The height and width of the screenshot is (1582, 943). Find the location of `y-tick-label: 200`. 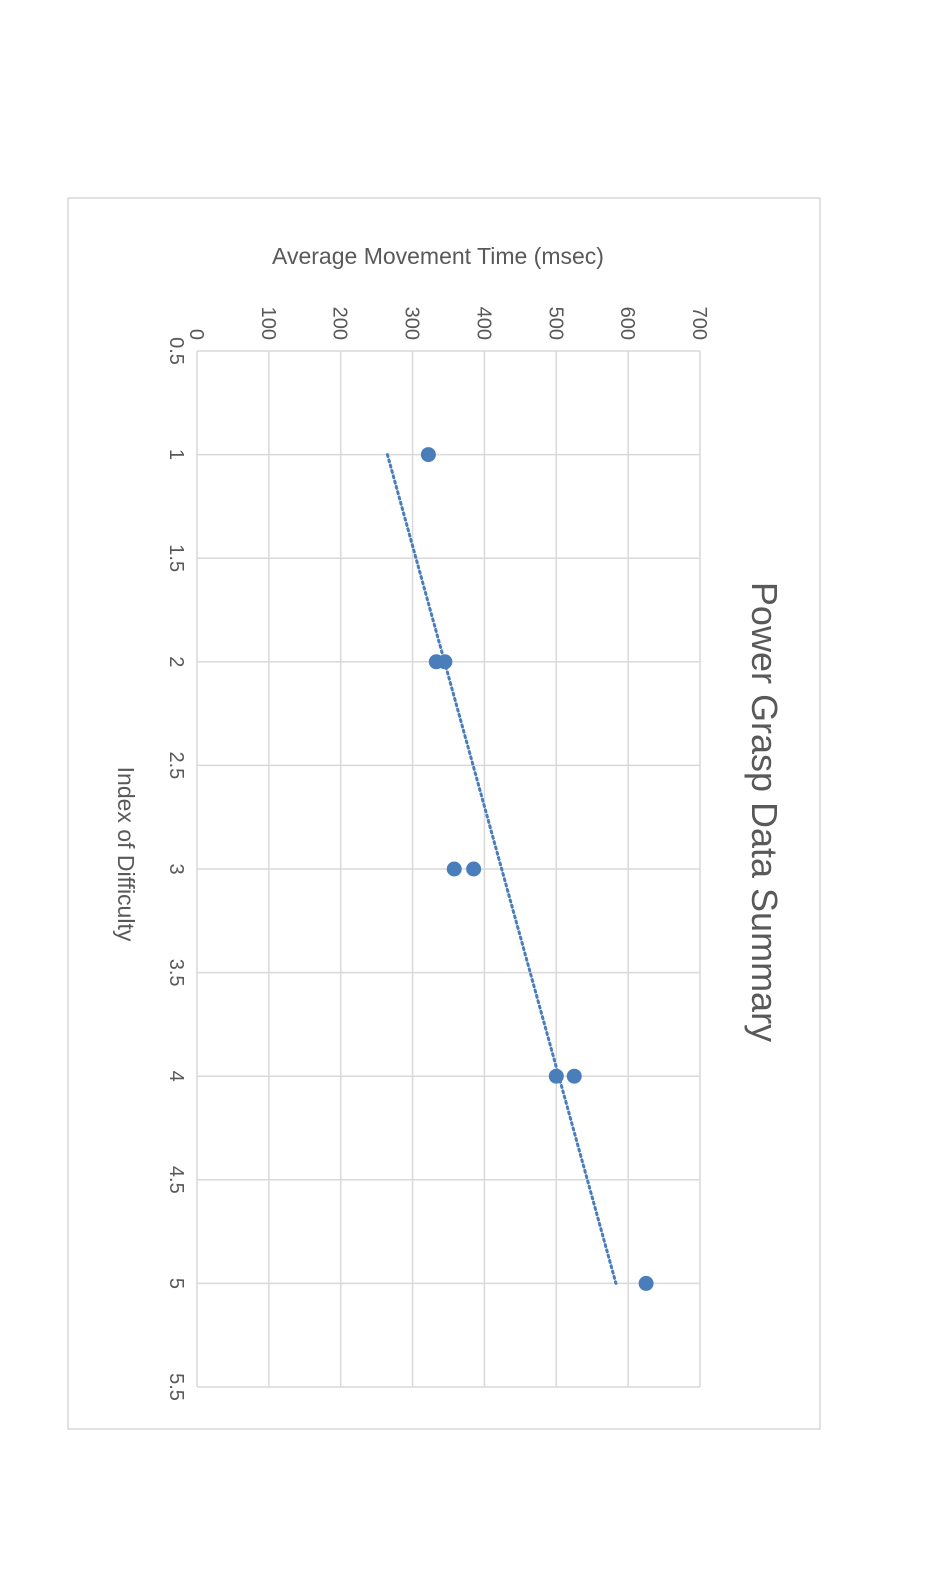

y-tick-label: 200 is located at coordinates (340, 323).